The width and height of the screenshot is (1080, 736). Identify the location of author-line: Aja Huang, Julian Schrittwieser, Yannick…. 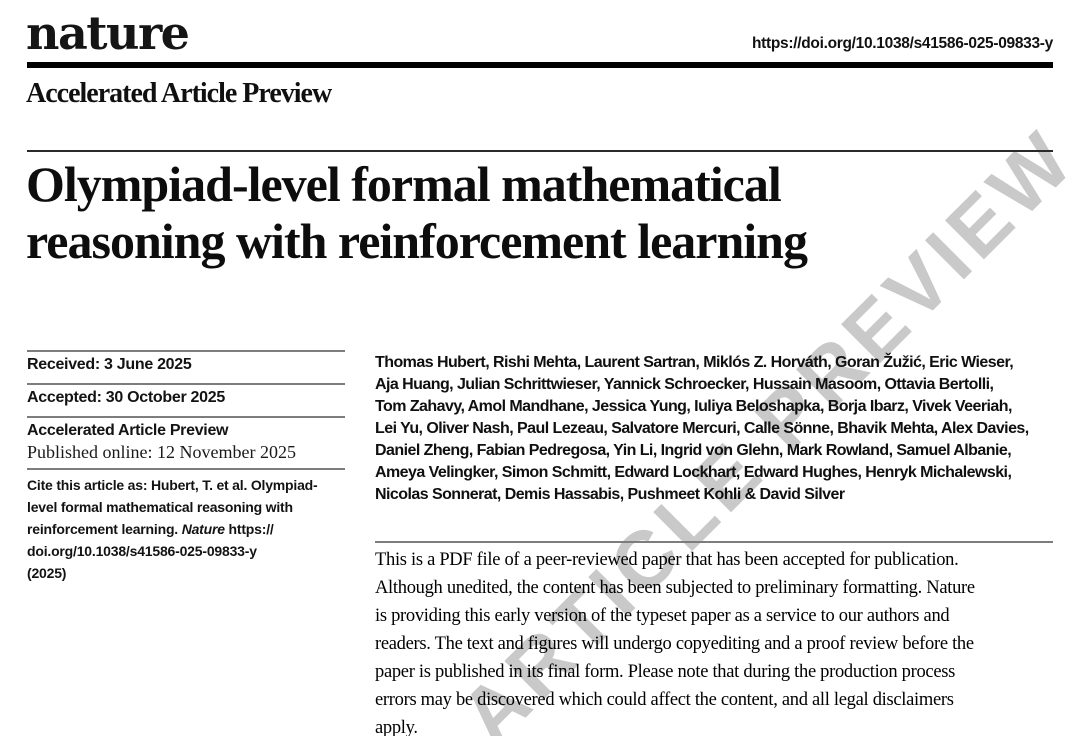
(684, 384).